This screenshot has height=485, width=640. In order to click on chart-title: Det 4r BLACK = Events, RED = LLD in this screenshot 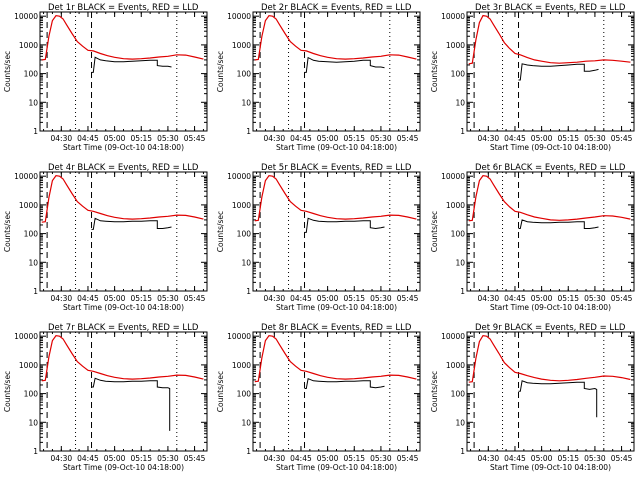, I will do `click(123, 168)`.